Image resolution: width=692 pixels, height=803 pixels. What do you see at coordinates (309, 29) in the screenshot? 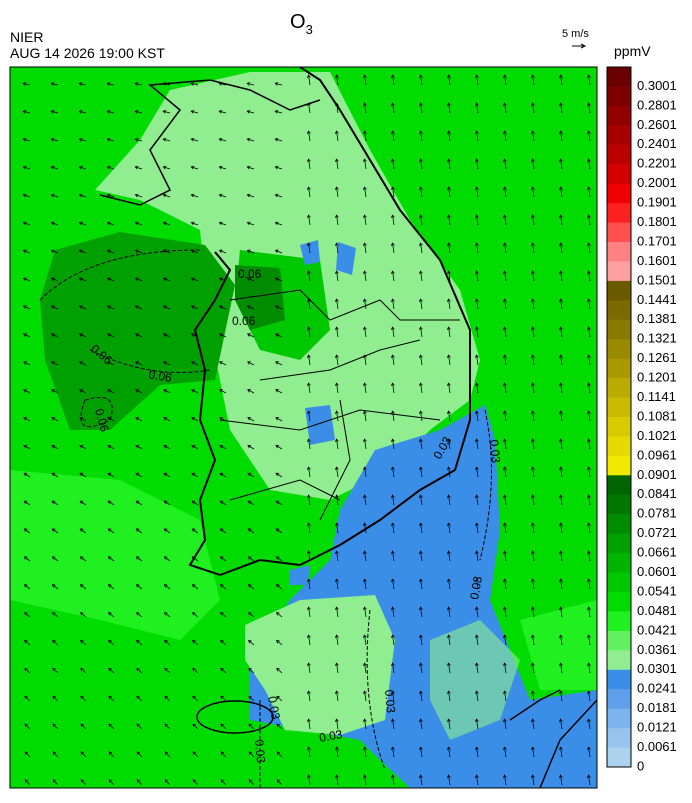
I see `title-subscript: 3` at bounding box center [309, 29].